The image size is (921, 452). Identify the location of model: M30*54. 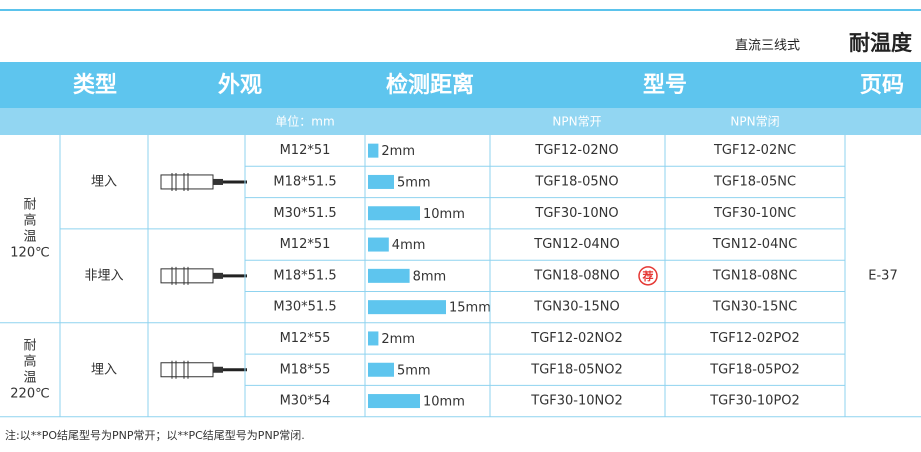
(305, 401).